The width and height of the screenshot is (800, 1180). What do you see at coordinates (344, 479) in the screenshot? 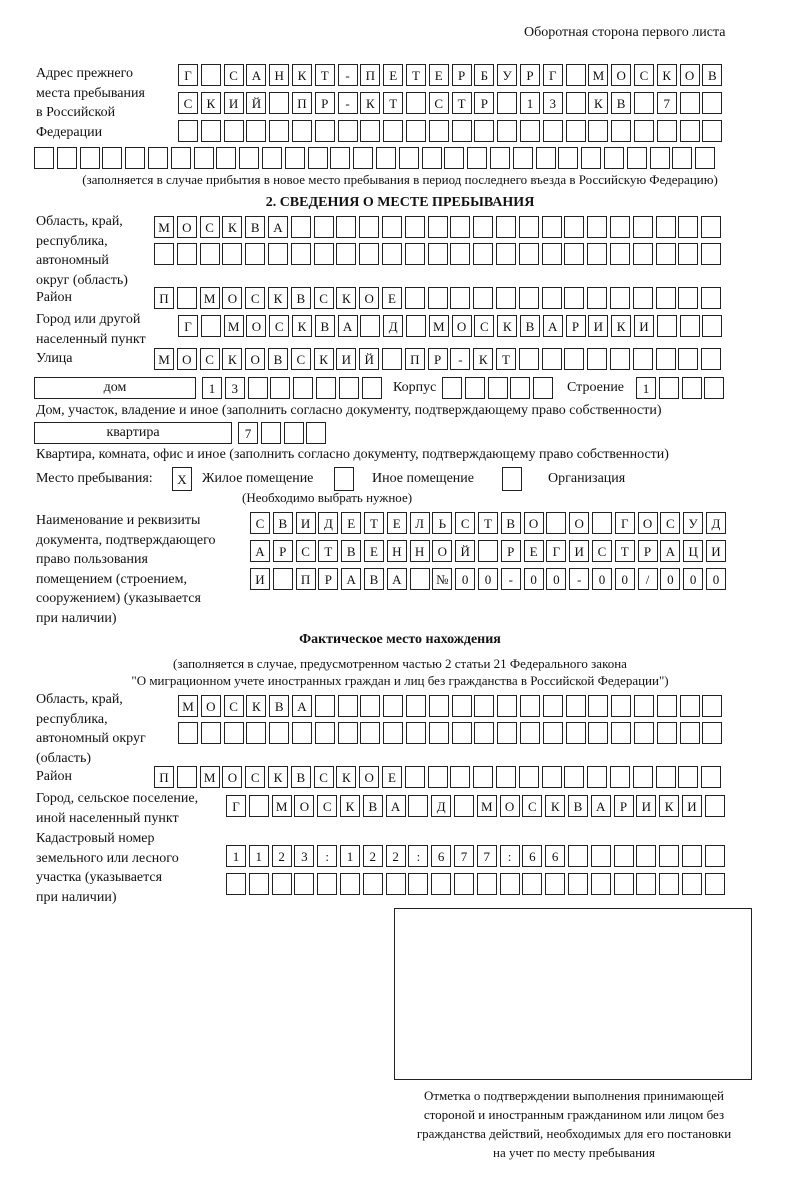
I see `place-option-other-checkbox` at bounding box center [344, 479].